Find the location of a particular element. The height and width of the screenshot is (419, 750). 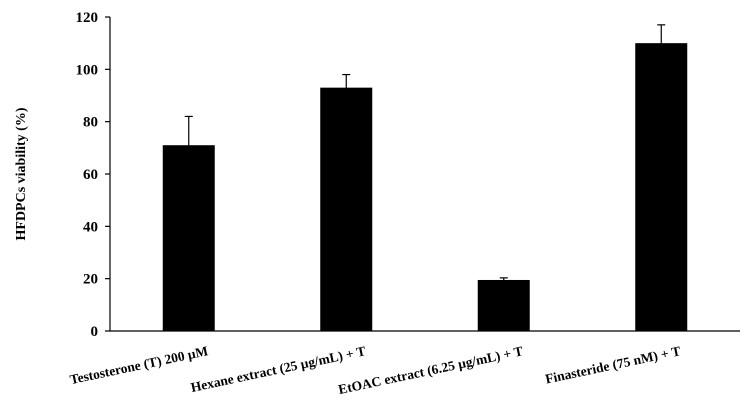

y-tick-label: 100 is located at coordinates (87, 70).